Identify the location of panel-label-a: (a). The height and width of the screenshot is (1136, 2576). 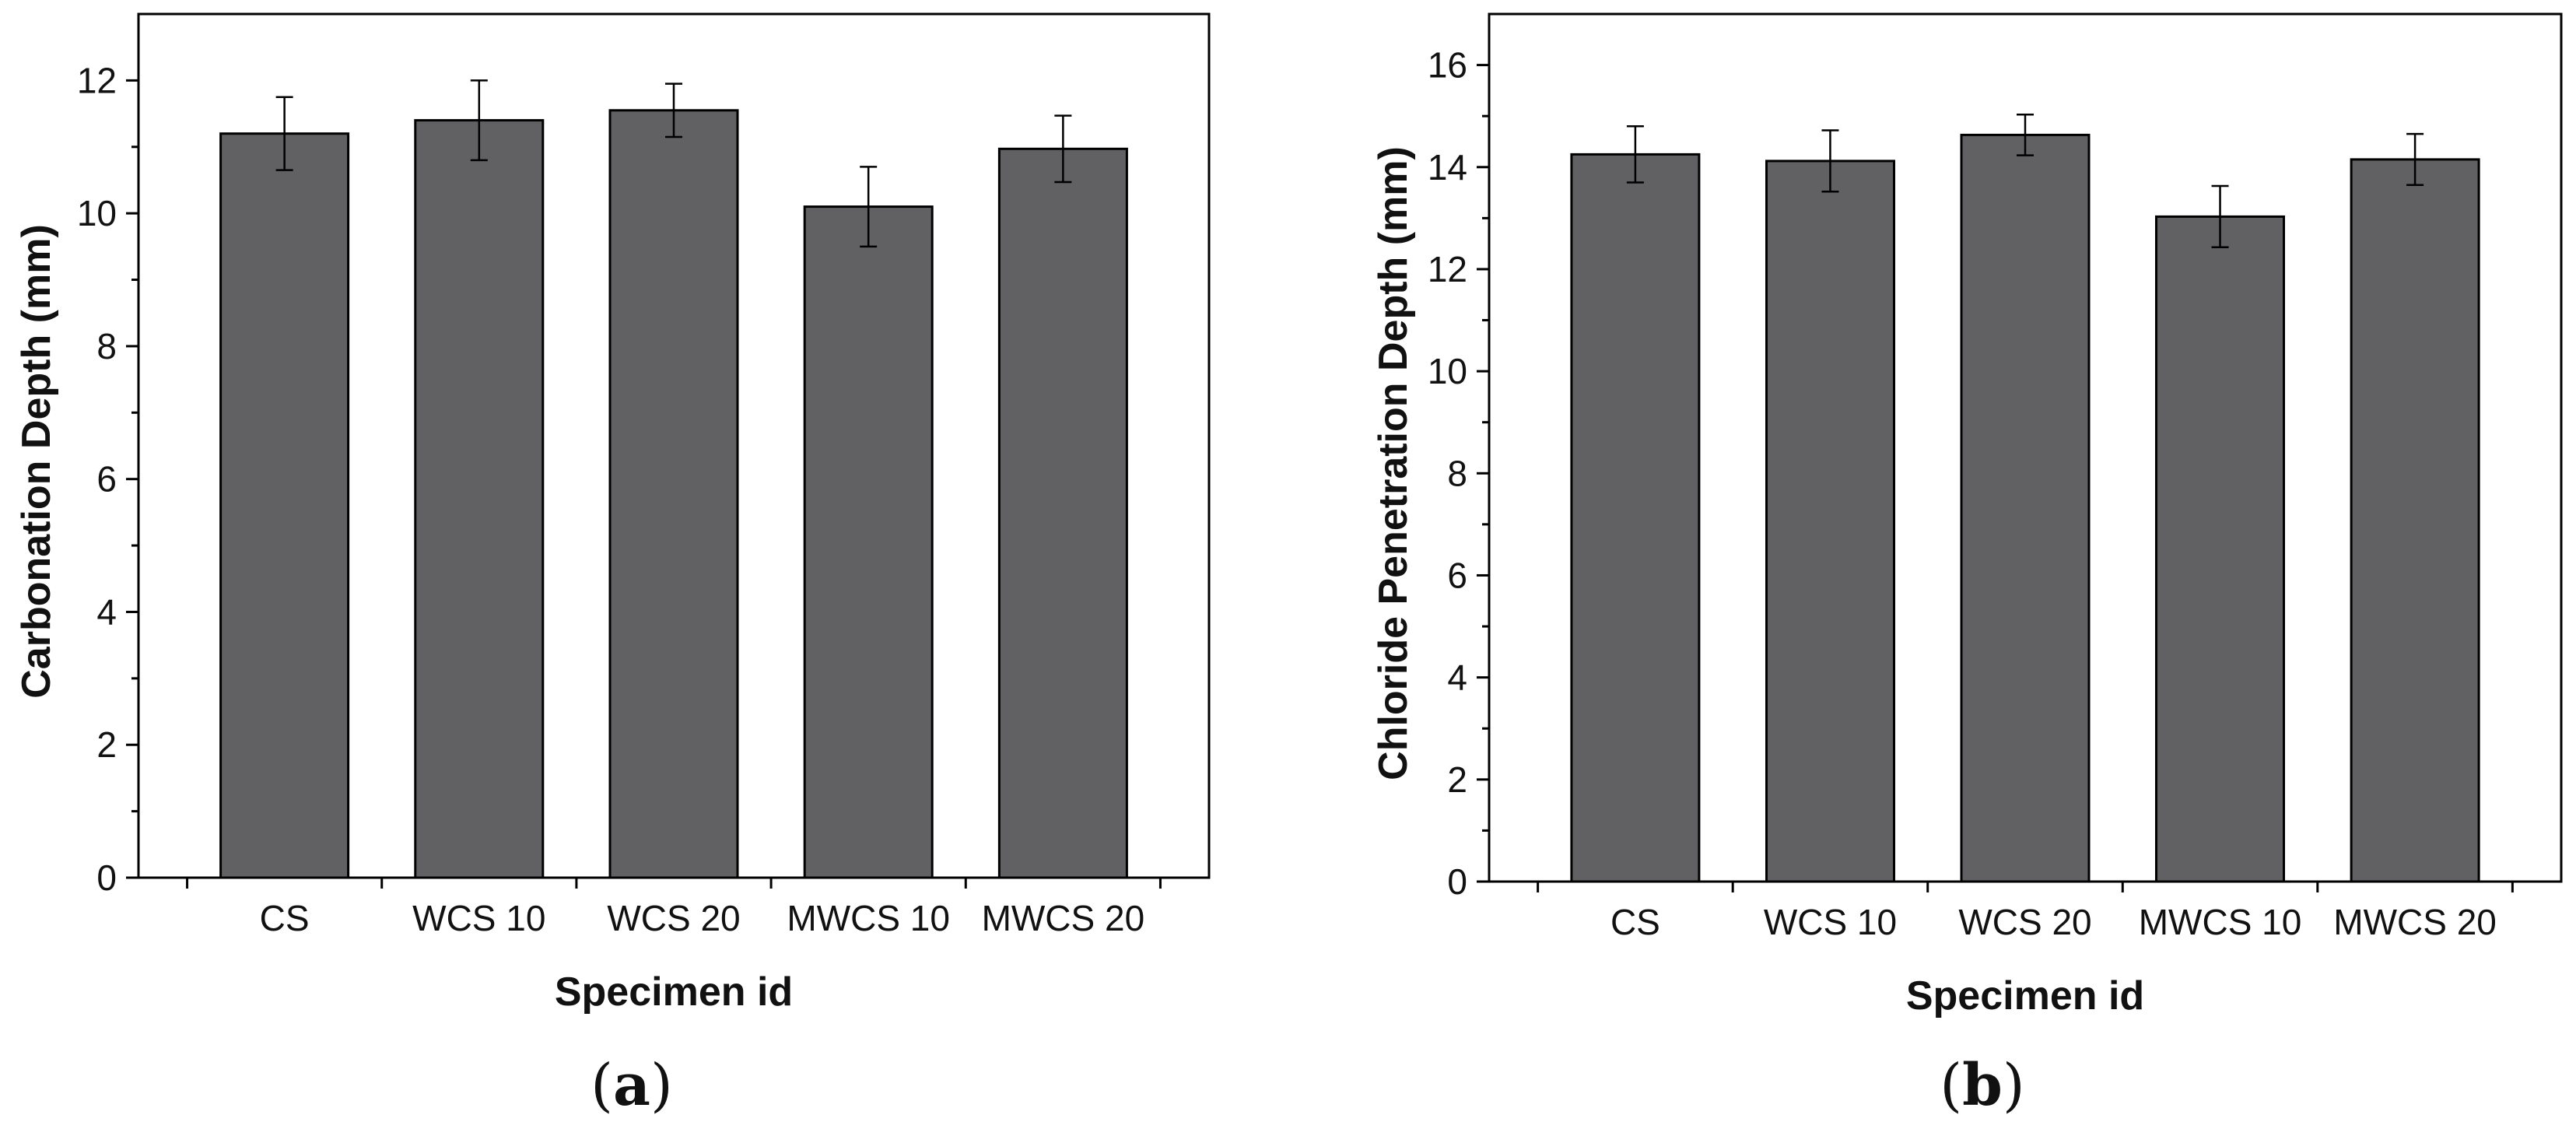
(632, 1085).